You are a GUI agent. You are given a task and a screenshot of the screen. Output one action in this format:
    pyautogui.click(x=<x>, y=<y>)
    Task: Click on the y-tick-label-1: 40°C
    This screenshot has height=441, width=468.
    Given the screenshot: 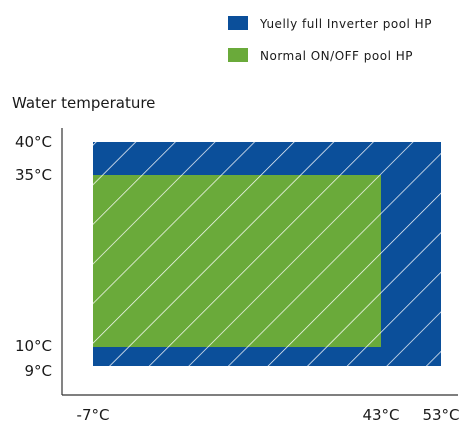 What is the action you would take?
    pyautogui.click(x=33, y=142)
    